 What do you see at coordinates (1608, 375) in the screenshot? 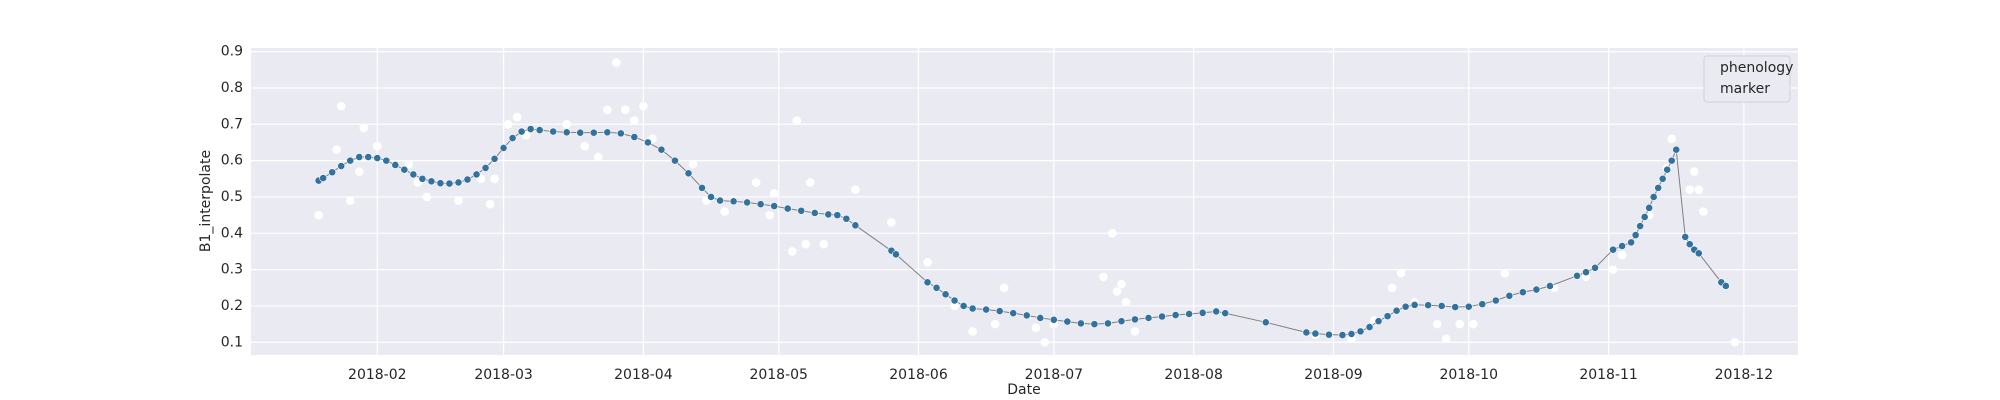
I see `x-tick-label: 2018-11` at bounding box center [1608, 375].